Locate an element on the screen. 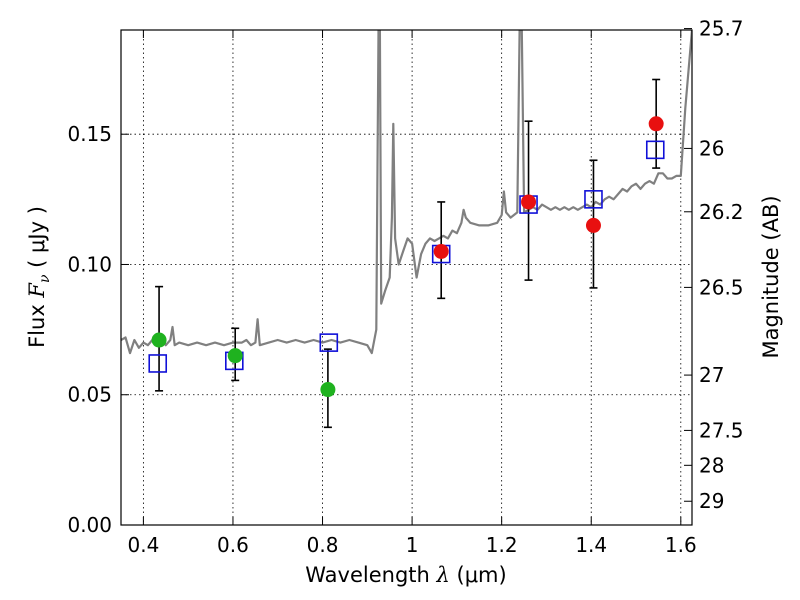 The image size is (800, 600). magnitude-tick-label: 26.2 is located at coordinates (721, 212).